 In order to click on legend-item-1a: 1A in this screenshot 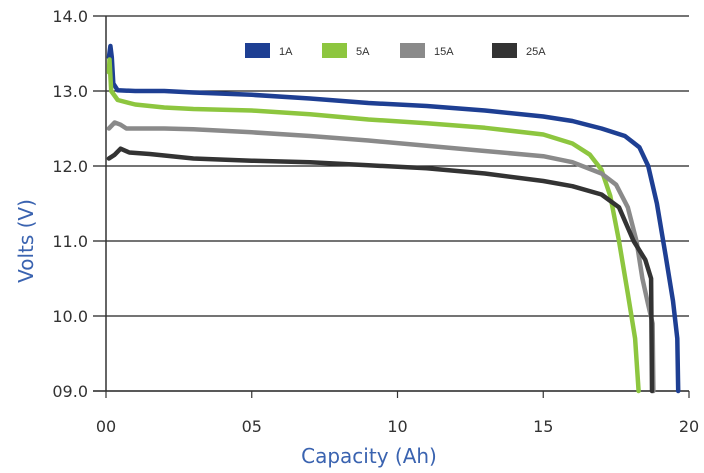, I will do `click(269, 50)`.